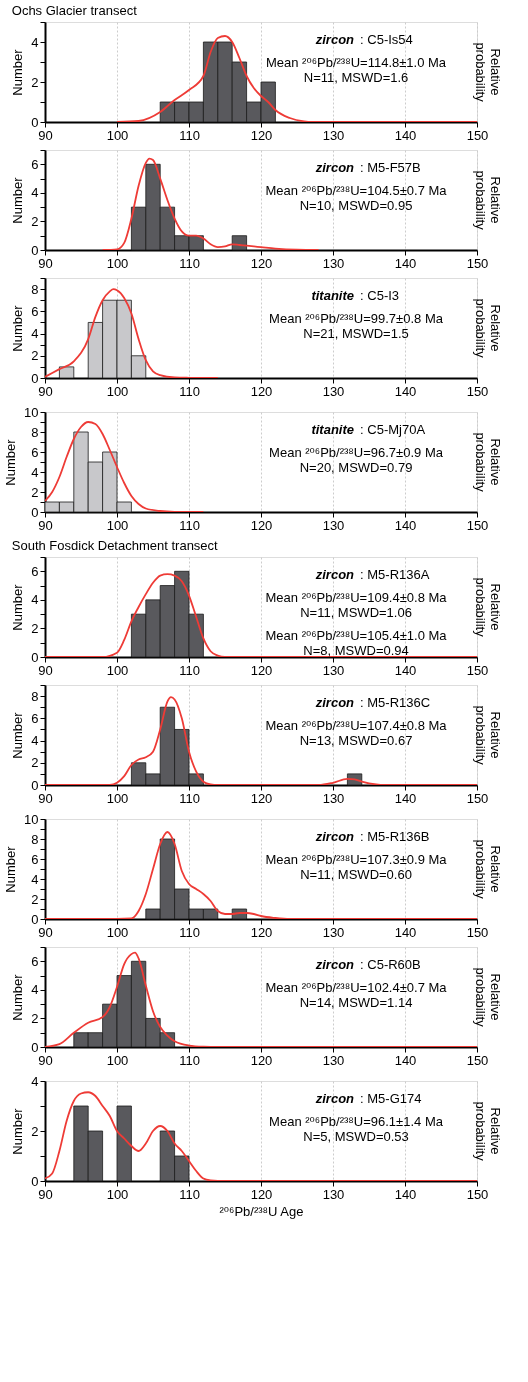 This screenshot has height=1382, width=528. Describe the element at coordinates (356, 77) in the screenshot. I see `annotation: N=11, MSWD=1.6` at that location.